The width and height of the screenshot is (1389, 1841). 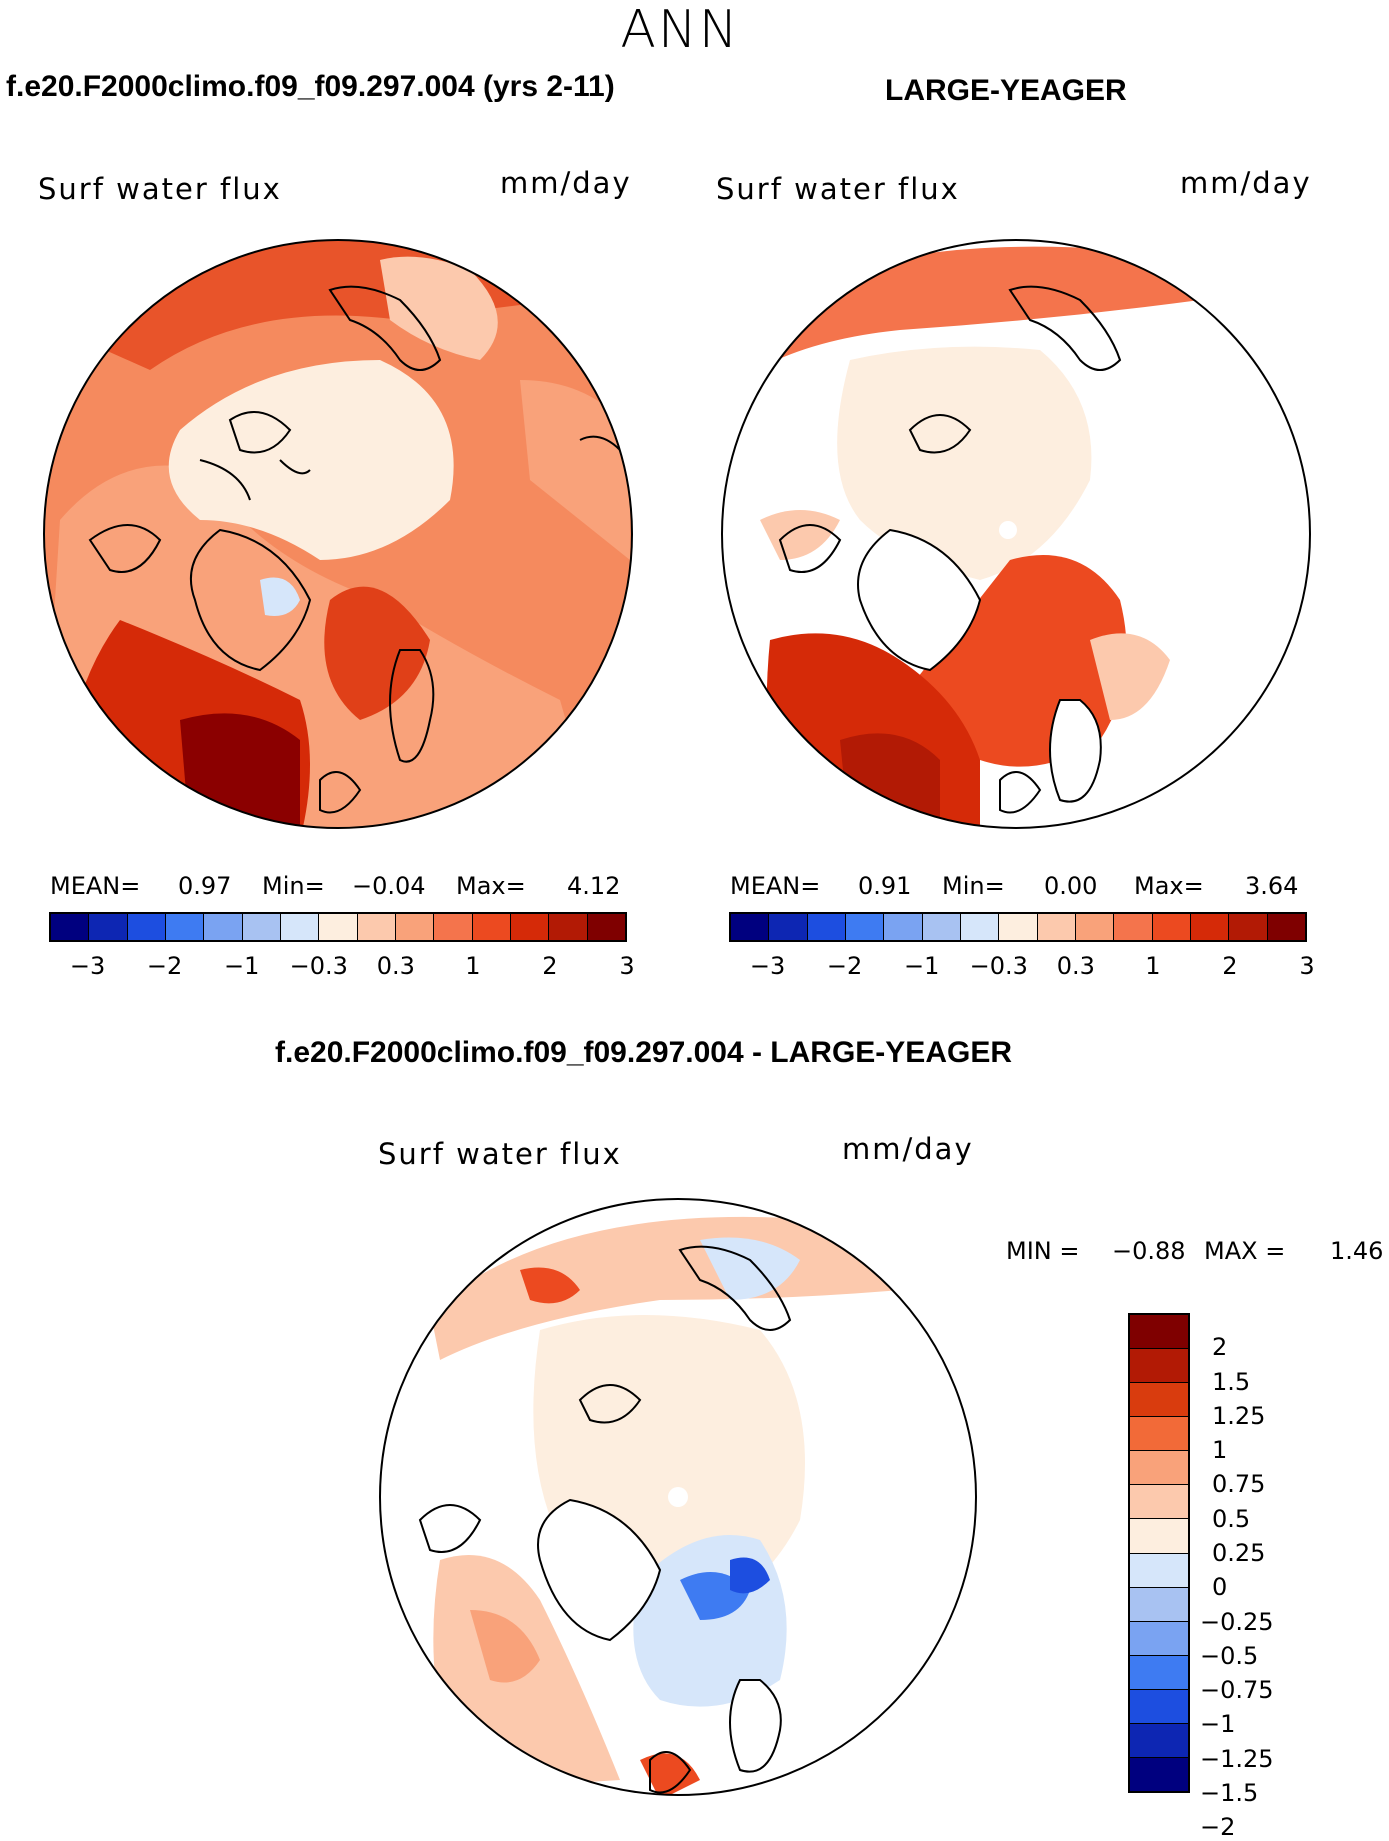 I want to click on colorbar-model-tick-label: −3, so click(x=87, y=966).